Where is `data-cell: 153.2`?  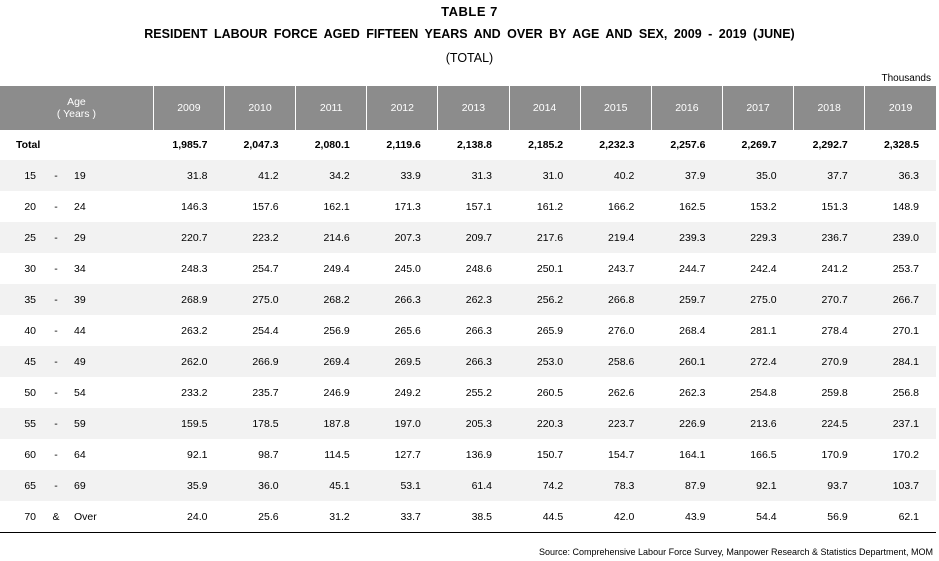 data-cell: 153.2 is located at coordinates (763, 206).